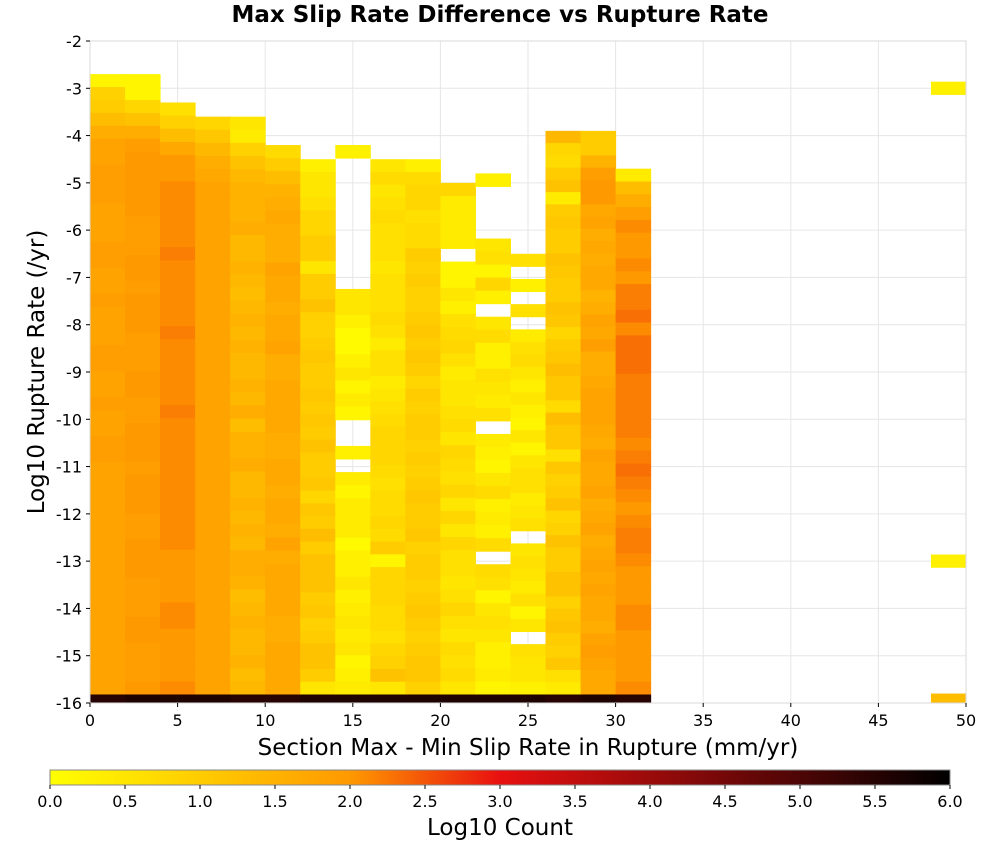 The width and height of the screenshot is (1000, 850). What do you see at coordinates (791, 720) in the screenshot?
I see `x-tick-label: 40` at bounding box center [791, 720].